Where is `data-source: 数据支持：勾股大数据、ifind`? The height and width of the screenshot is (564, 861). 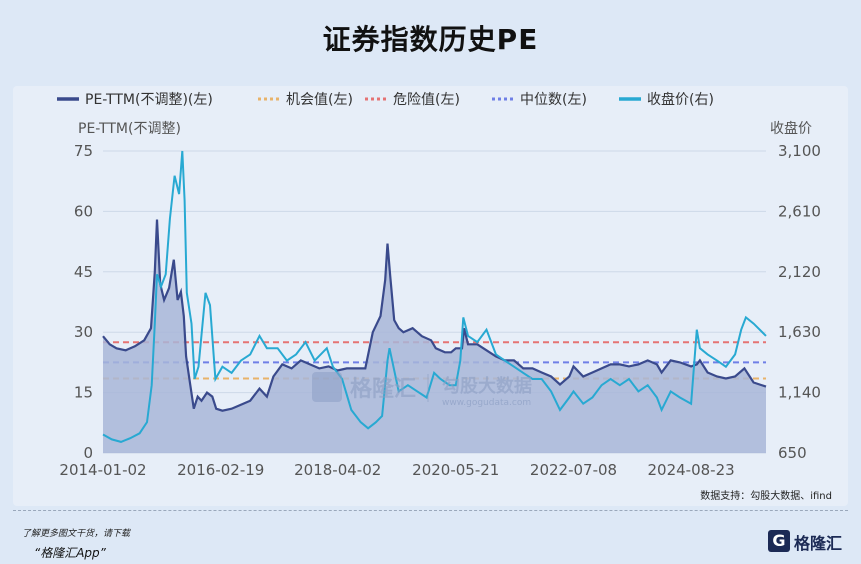
data-source: 数据支持：勾股大数据、ifind is located at coordinates (766, 495).